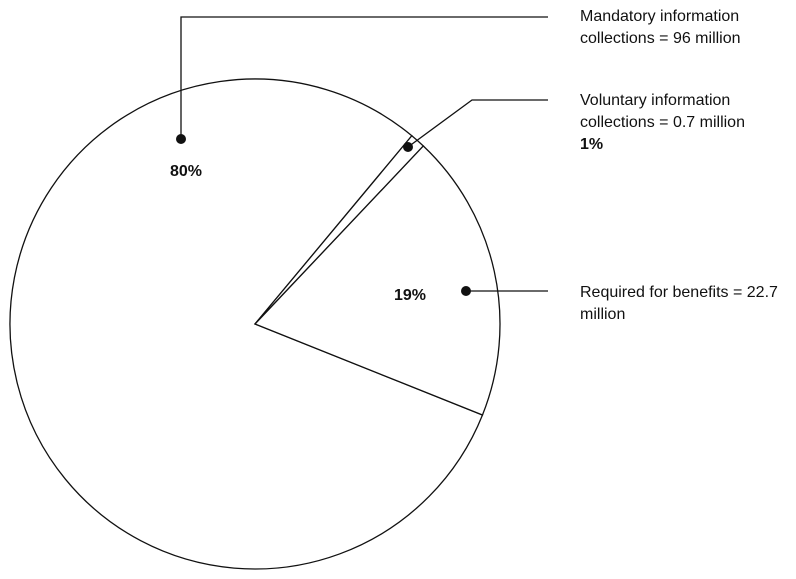  Describe the element at coordinates (592, 144) in the screenshot. I see `percent-label: 1%` at that location.